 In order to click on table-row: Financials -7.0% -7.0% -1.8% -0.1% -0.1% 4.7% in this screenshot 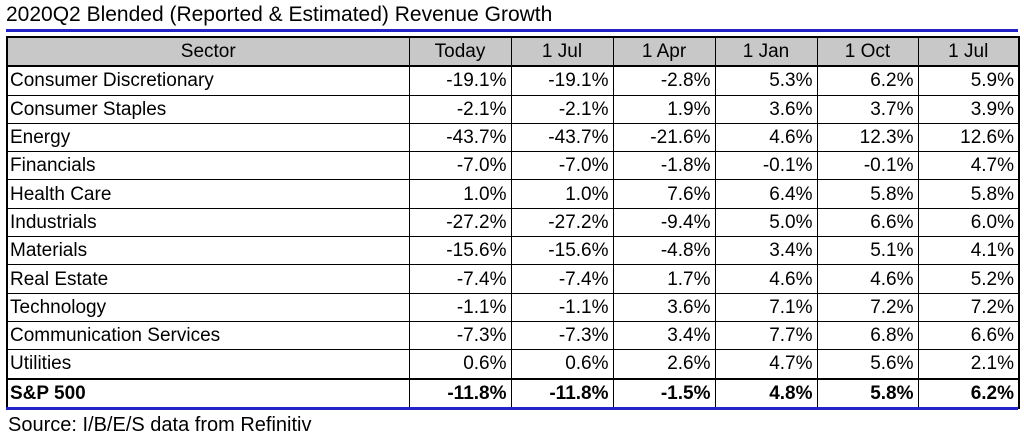, I will do `click(513, 166)`.